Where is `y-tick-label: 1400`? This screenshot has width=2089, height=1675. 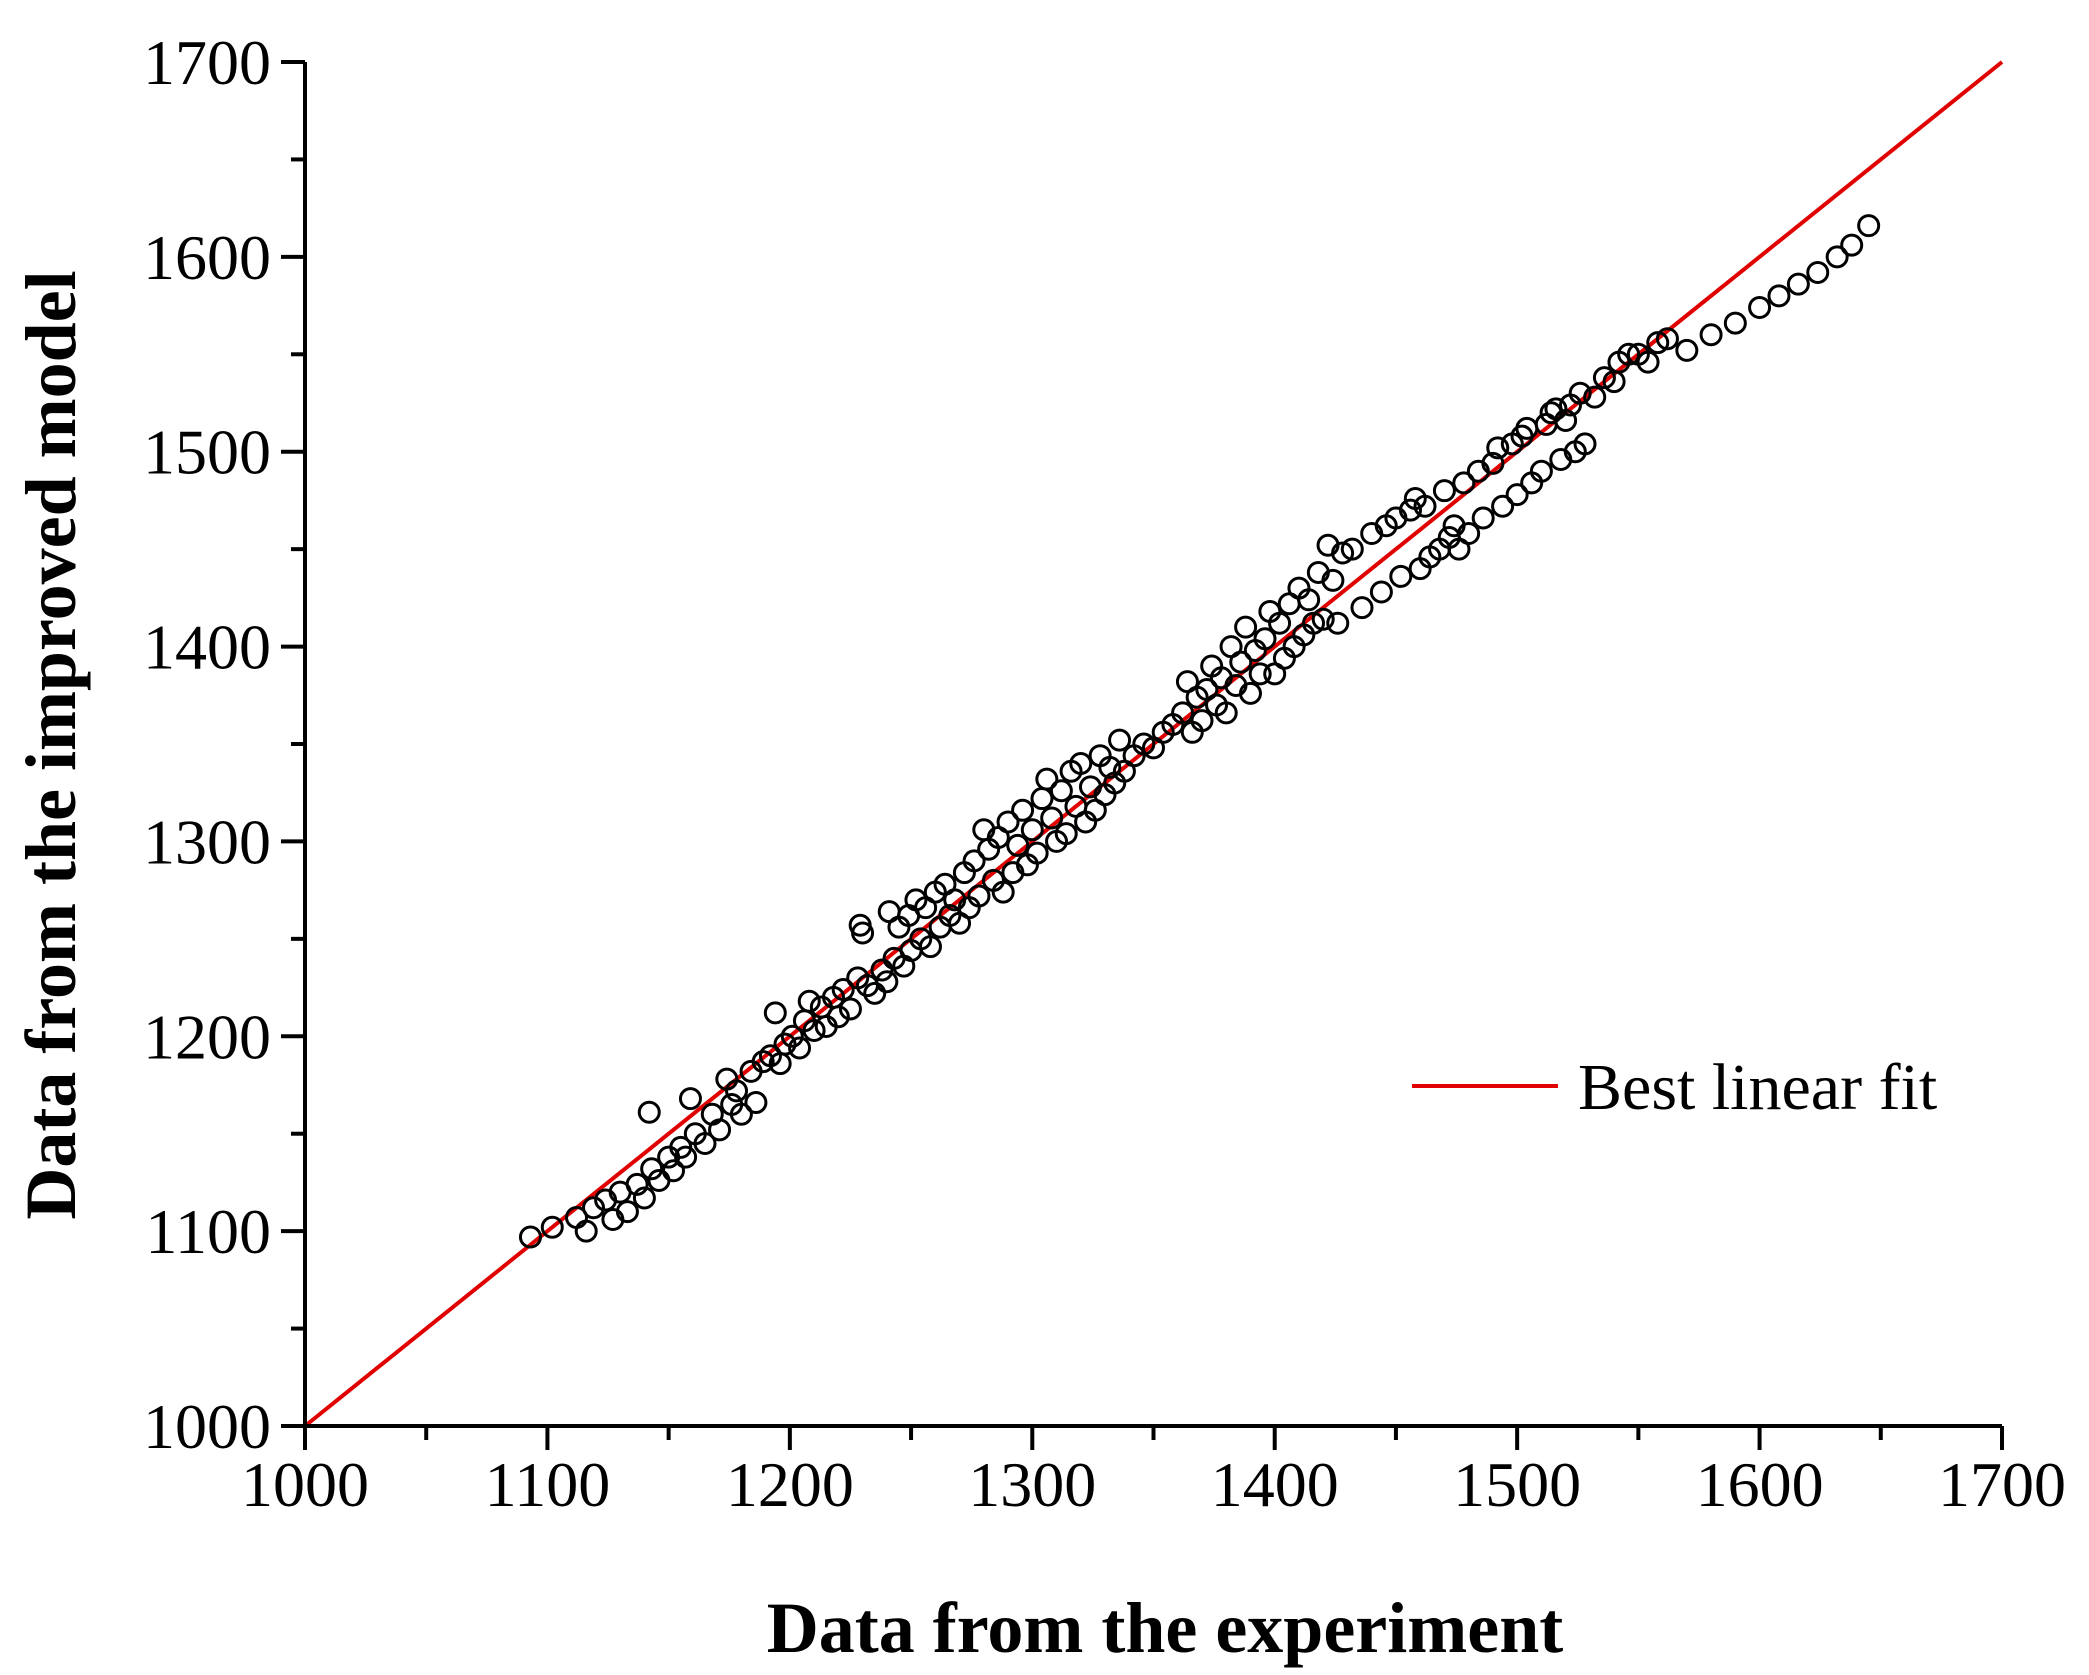 y-tick-label: 1400 is located at coordinates (207, 647).